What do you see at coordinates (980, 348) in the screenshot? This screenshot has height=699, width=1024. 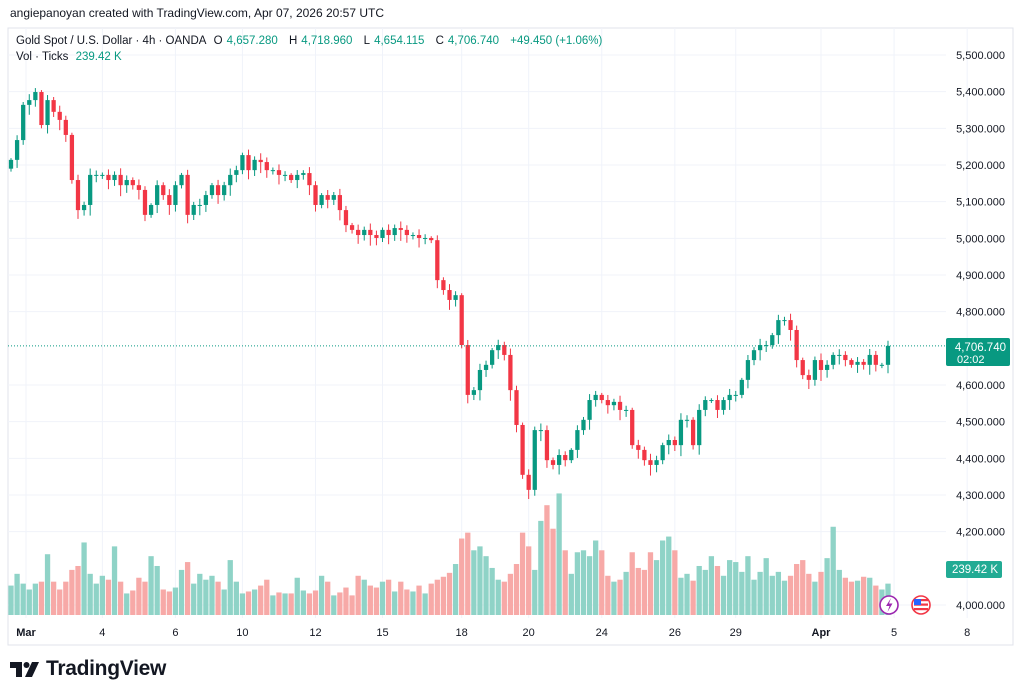 I see `last-price-value: 4,706.740` at bounding box center [980, 348].